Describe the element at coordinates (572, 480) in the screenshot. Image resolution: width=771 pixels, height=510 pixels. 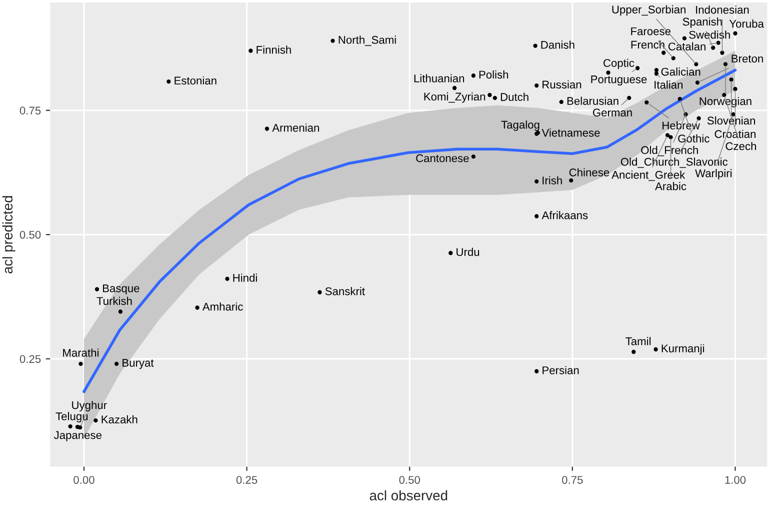
I see `x-tick-label: 0.75` at that location.